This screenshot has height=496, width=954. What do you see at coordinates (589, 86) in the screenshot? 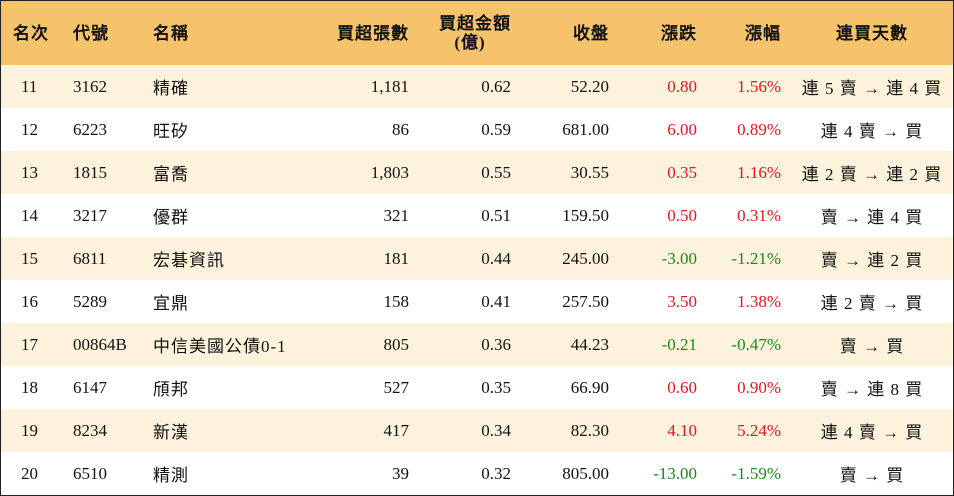
I see `close-cell: 52.20` at bounding box center [589, 86].